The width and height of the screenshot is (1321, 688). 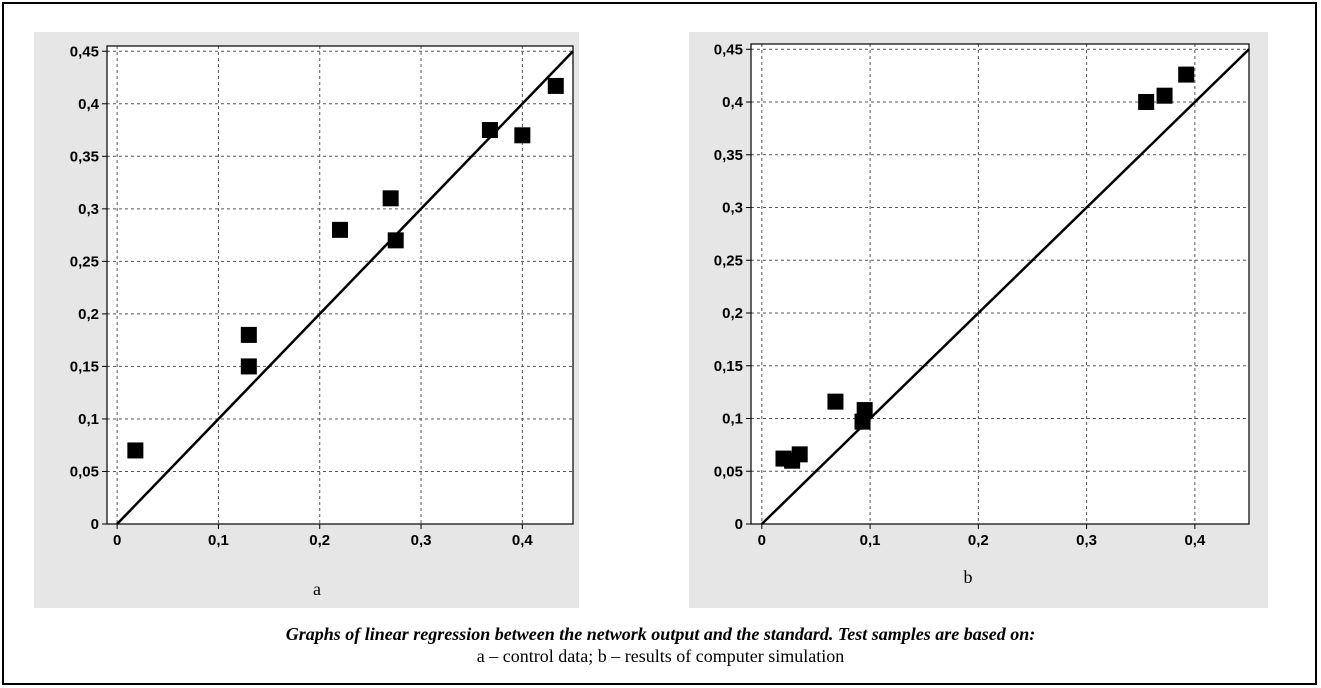 What do you see at coordinates (968, 577) in the screenshot?
I see `chart-b-label: b` at bounding box center [968, 577].